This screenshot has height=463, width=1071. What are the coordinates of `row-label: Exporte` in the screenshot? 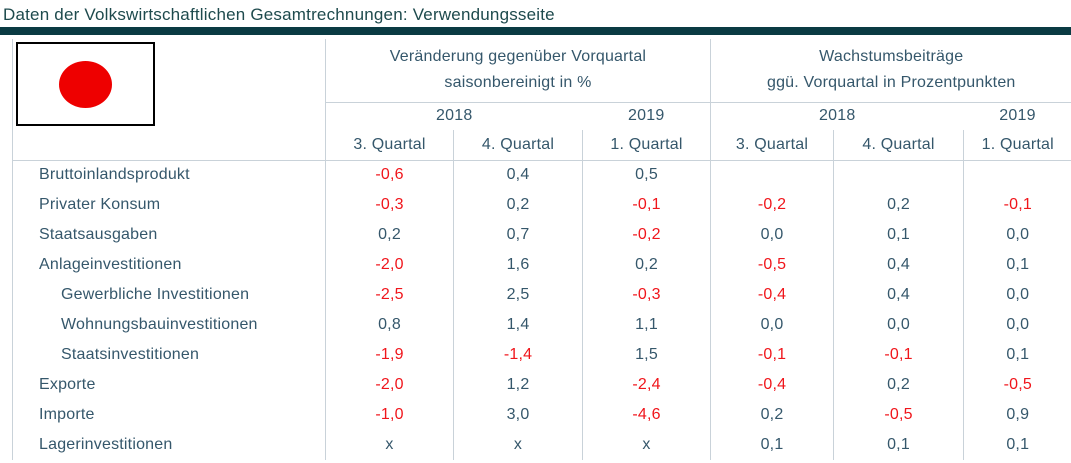 It's located at (169, 385).